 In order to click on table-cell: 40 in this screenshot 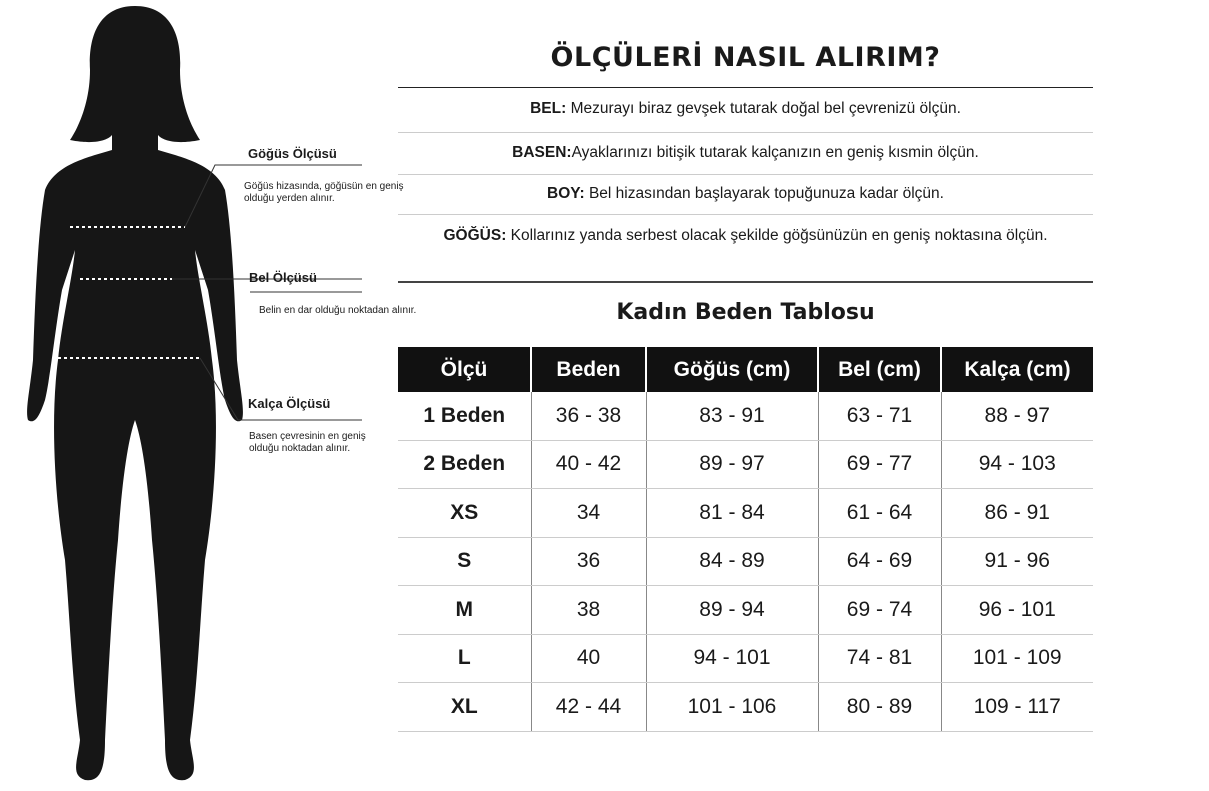, I will do `click(588, 658)`.